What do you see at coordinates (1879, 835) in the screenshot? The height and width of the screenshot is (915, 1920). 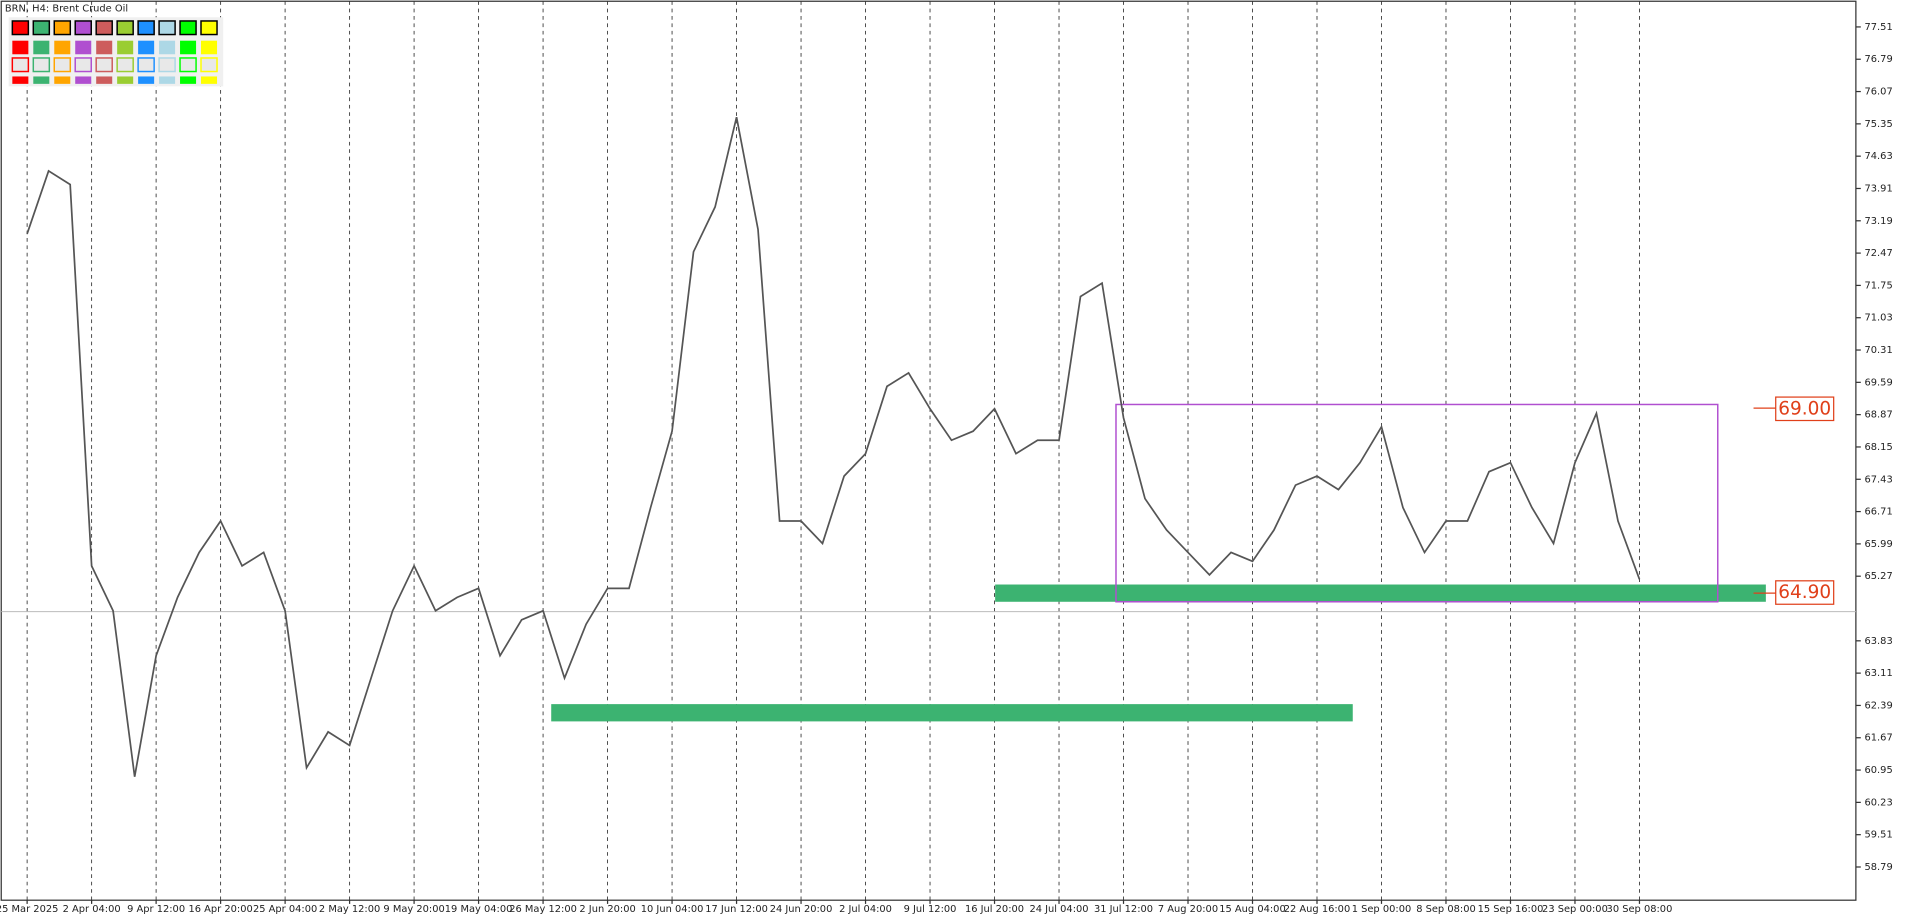 I see `y-tick-label: 59.51` at bounding box center [1879, 835].